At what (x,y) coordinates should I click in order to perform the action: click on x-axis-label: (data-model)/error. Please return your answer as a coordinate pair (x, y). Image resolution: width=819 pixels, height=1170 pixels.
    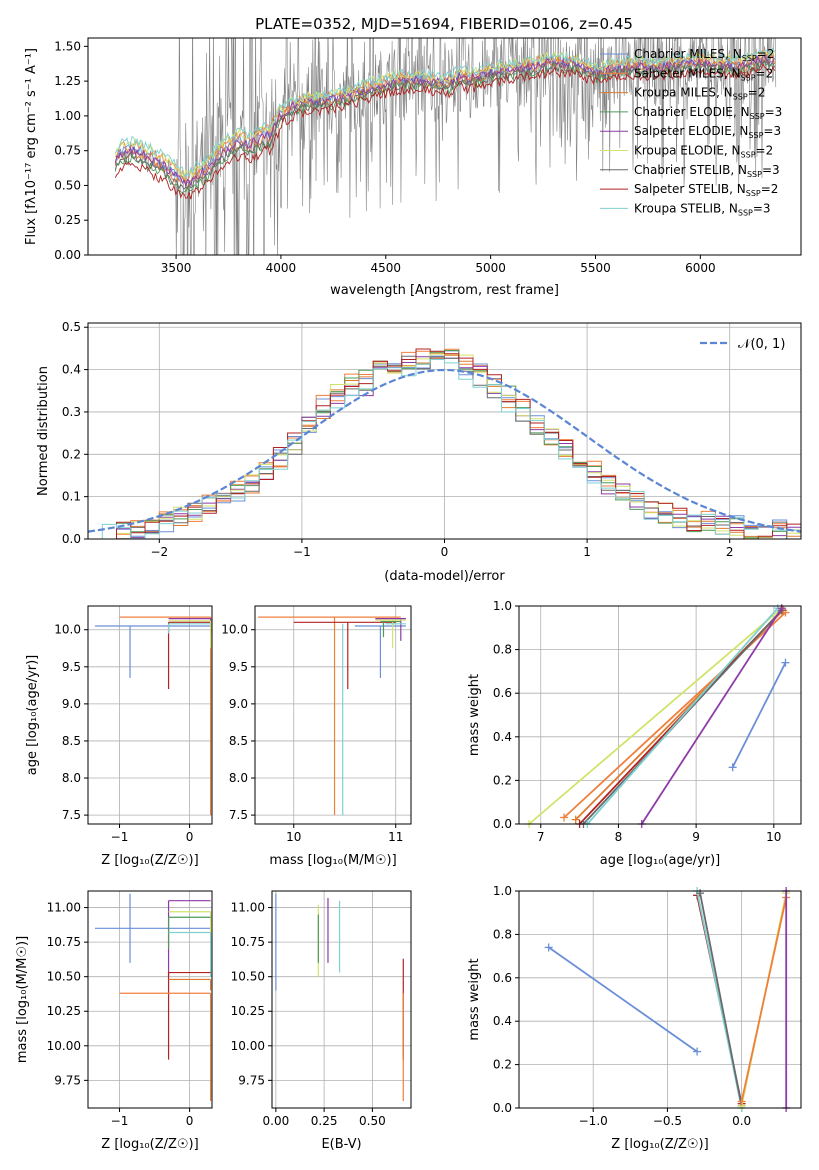
    Looking at the image, I should click on (444, 576).